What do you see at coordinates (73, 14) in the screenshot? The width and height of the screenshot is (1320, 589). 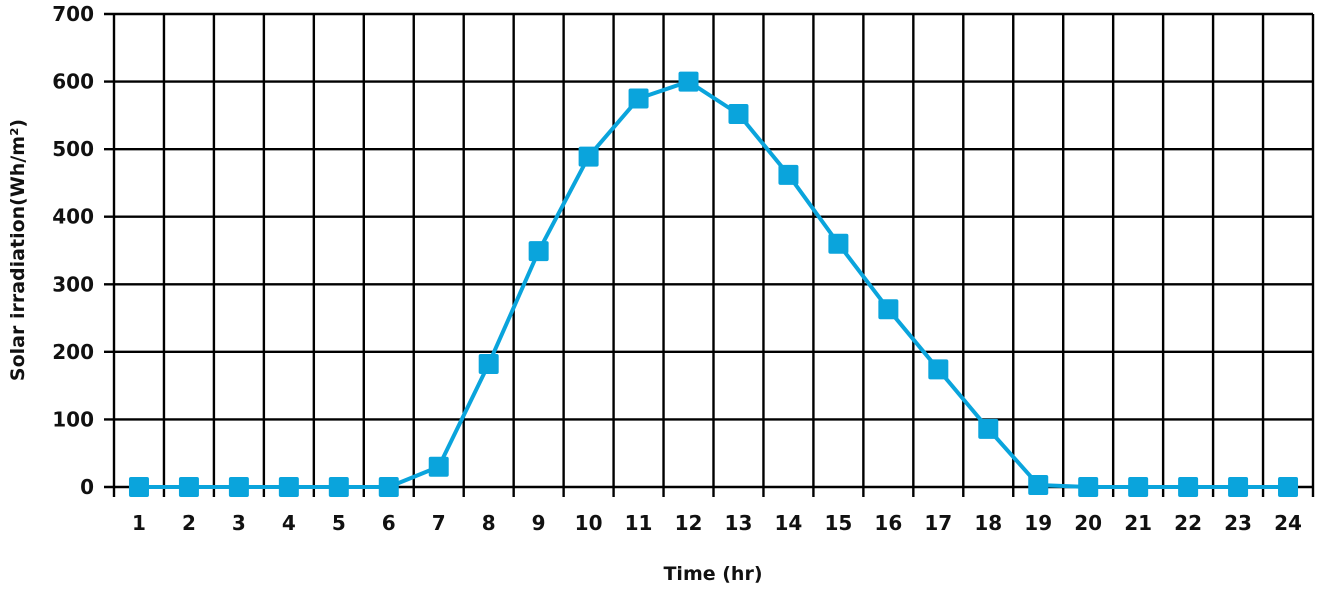 I see `y-tick-label: 700` at bounding box center [73, 14].